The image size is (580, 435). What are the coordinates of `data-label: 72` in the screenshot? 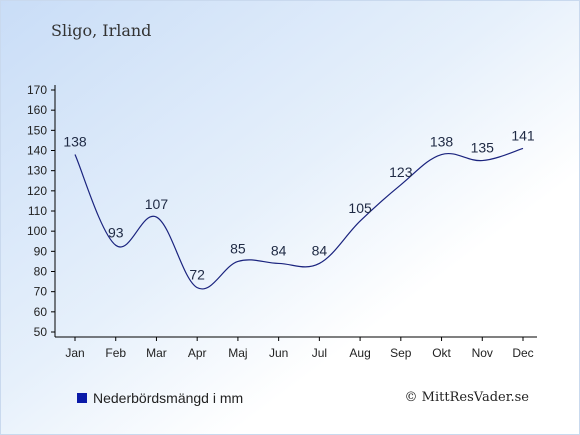 It's located at (197, 275).